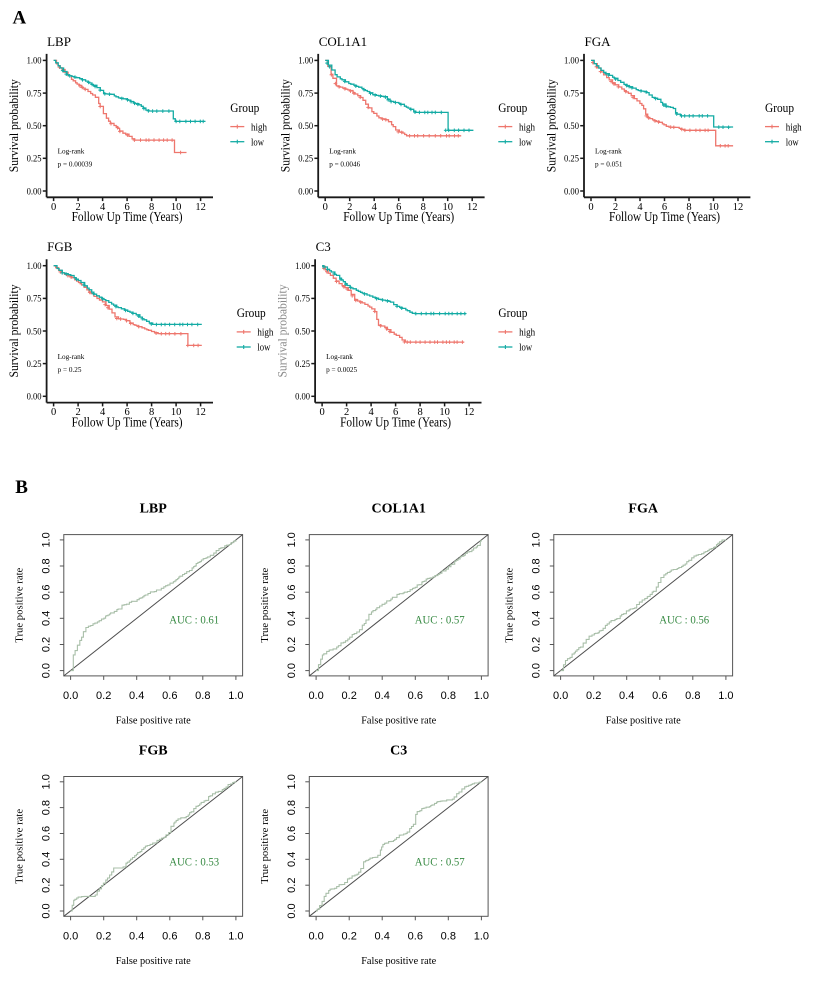  I want to click on svg-text: COL1A1, so click(398, 509).